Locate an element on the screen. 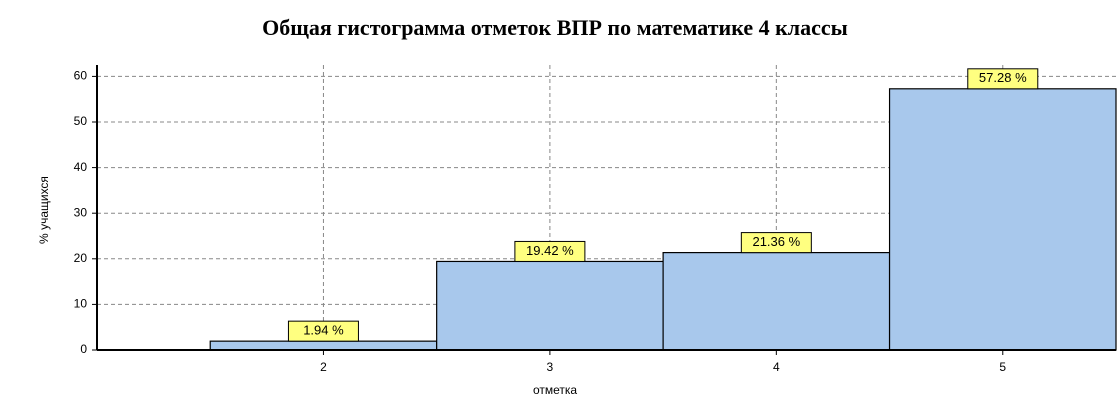  x-tick-label: 4 is located at coordinates (776, 367).